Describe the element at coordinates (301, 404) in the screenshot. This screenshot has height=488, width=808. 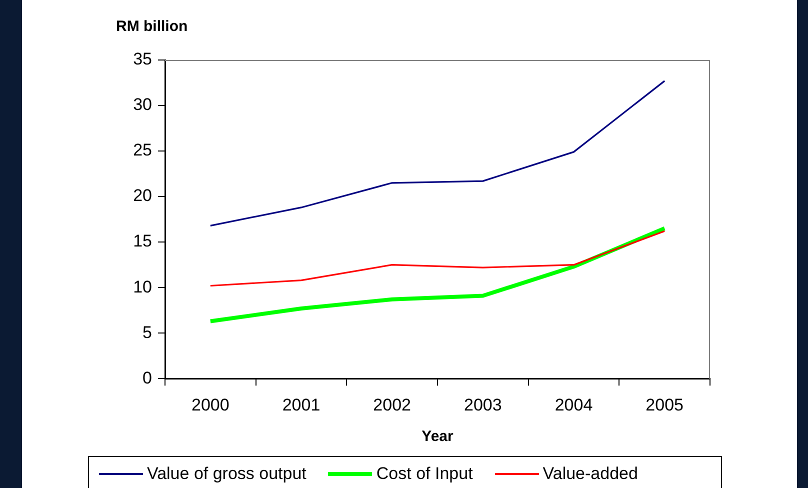
I see `x-tick-label: 2001` at that location.